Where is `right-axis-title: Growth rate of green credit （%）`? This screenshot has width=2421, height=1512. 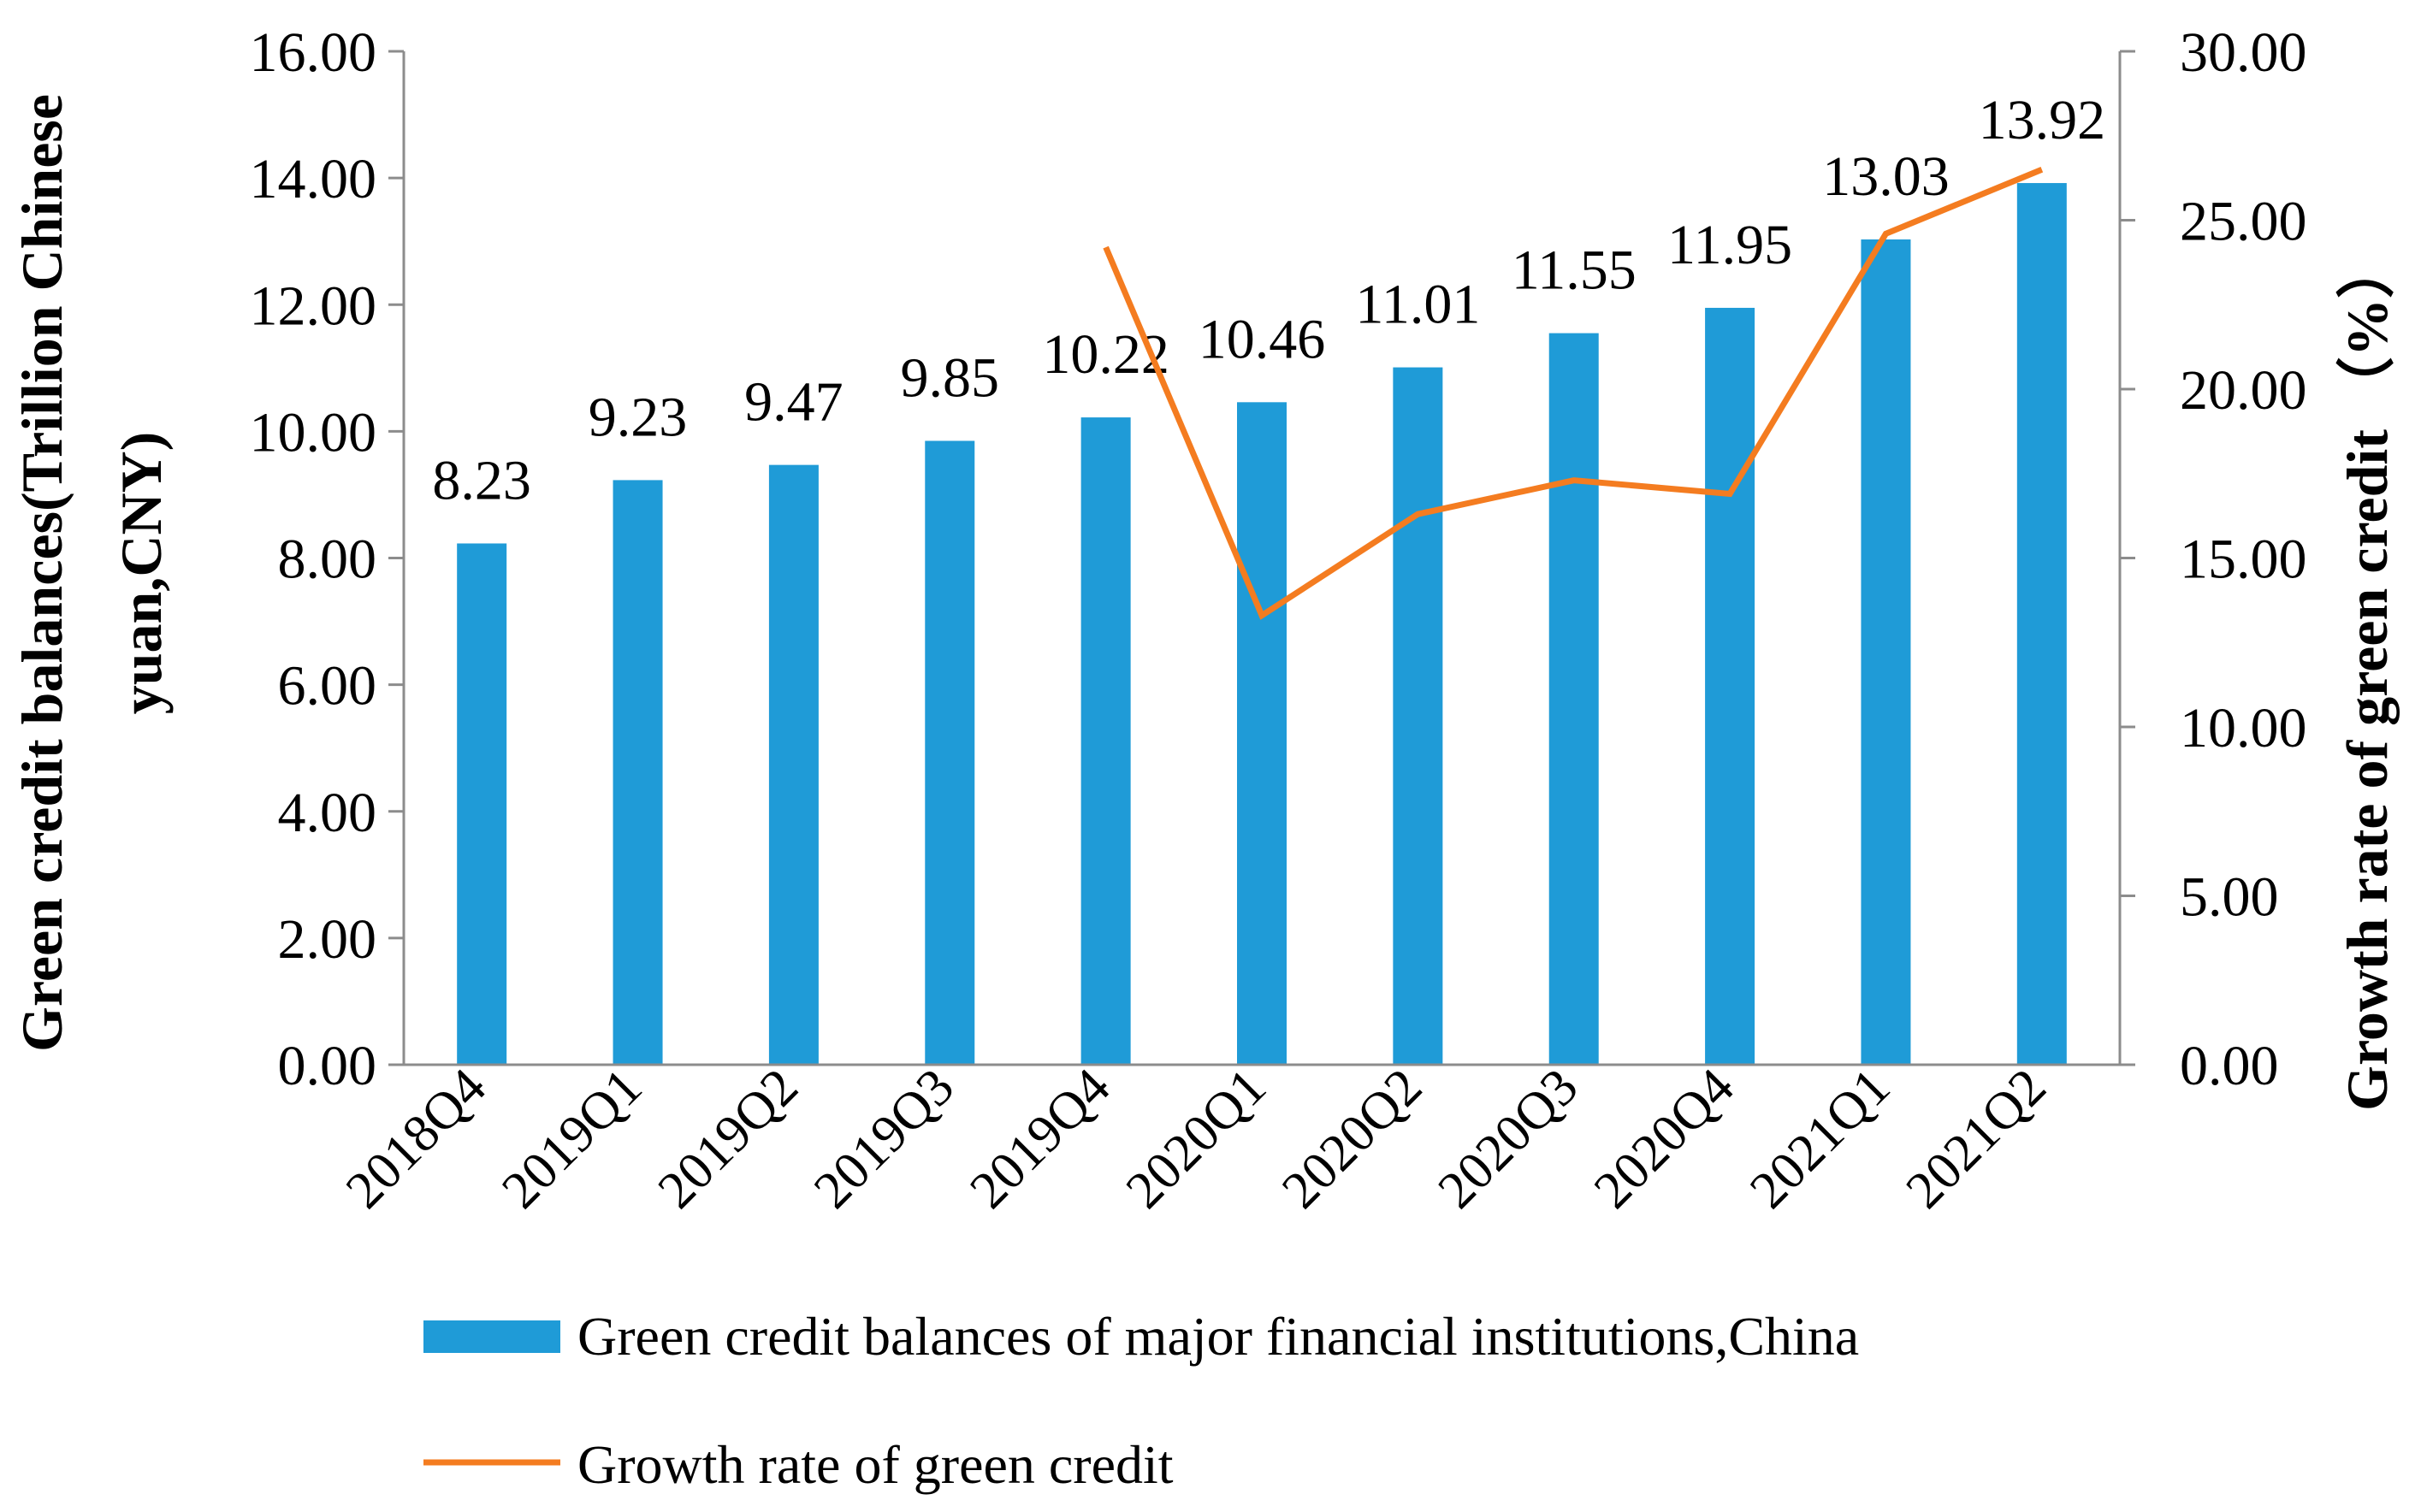 right-axis-title: Growth rate of green credit （%） is located at coordinates (2367, 675).